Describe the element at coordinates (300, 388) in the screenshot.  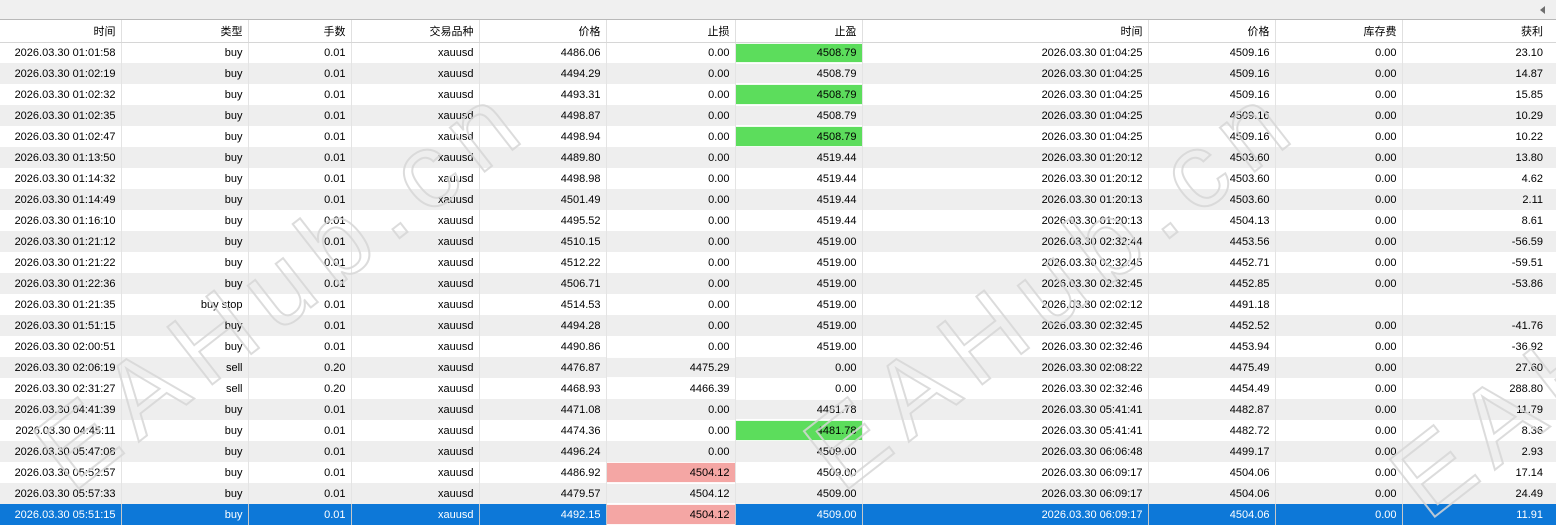
I see `cell-lots: 0.20` at that location.